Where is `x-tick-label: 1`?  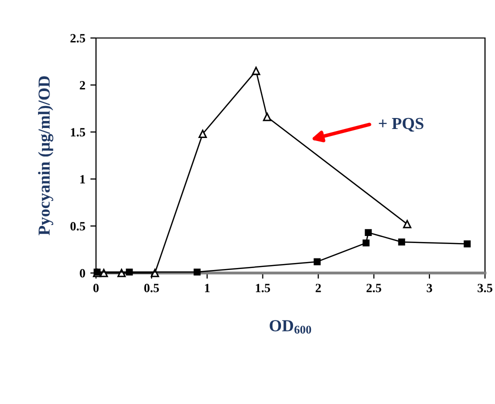 x-tick-label: 1 is located at coordinates (207, 288).